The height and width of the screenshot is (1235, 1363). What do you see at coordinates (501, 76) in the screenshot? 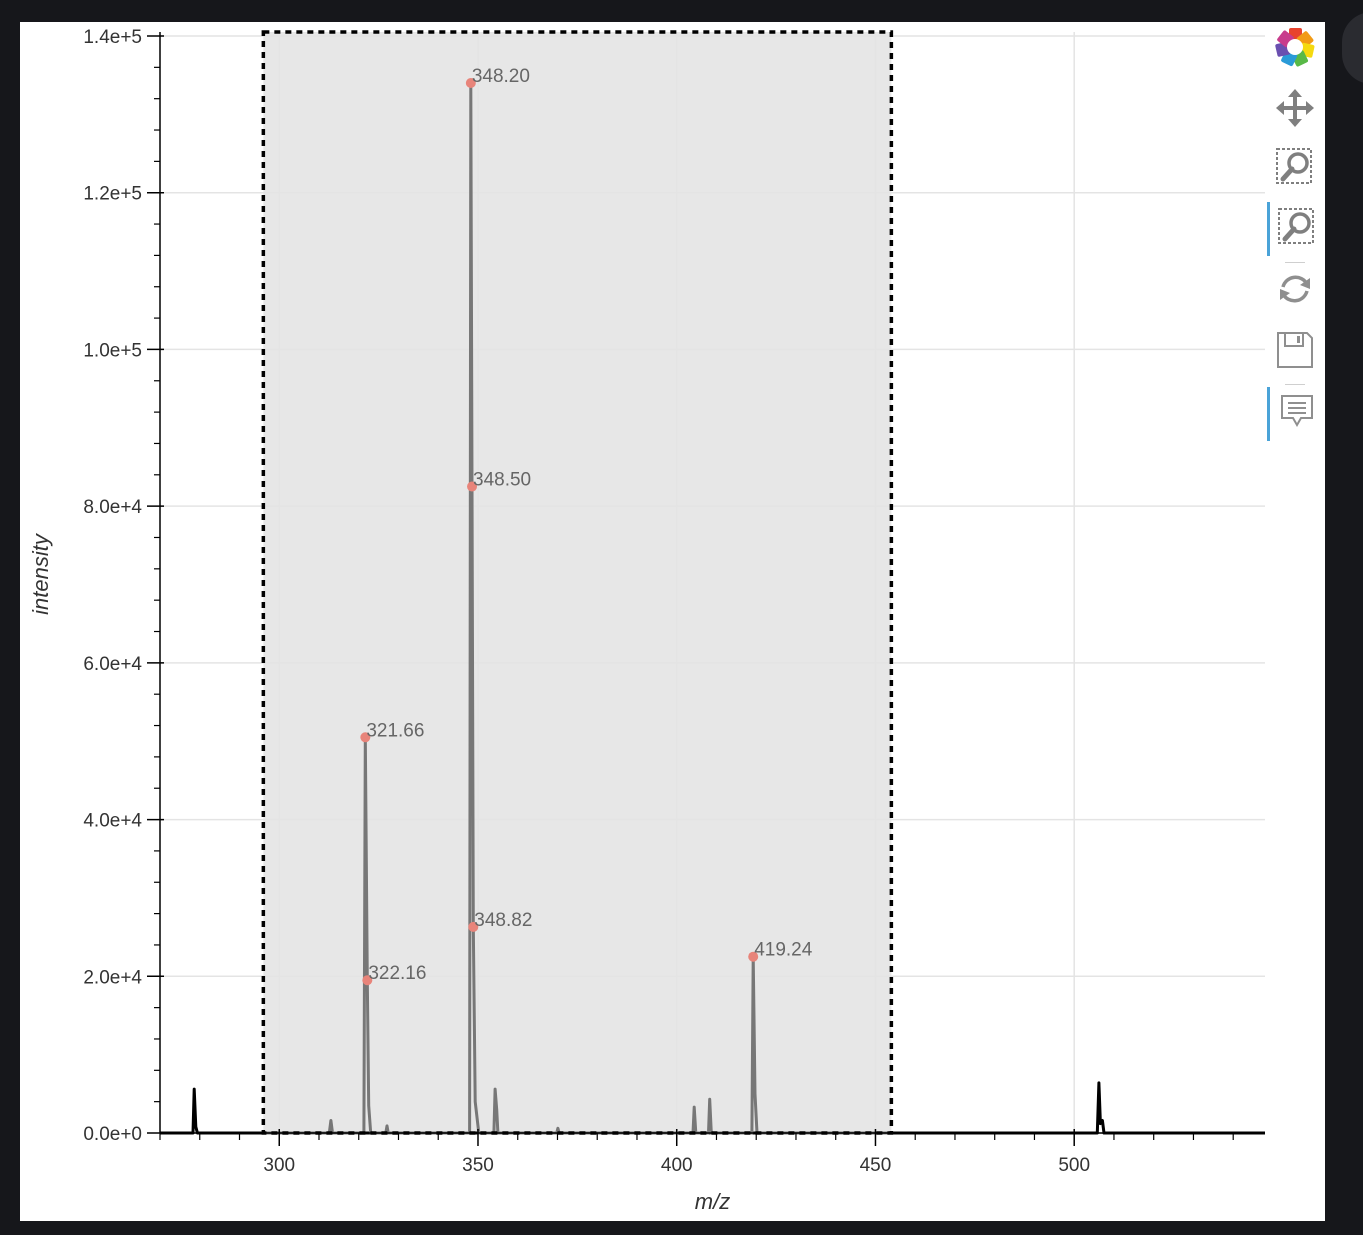
I see `peak-label: 348.20` at bounding box center [501, 76].